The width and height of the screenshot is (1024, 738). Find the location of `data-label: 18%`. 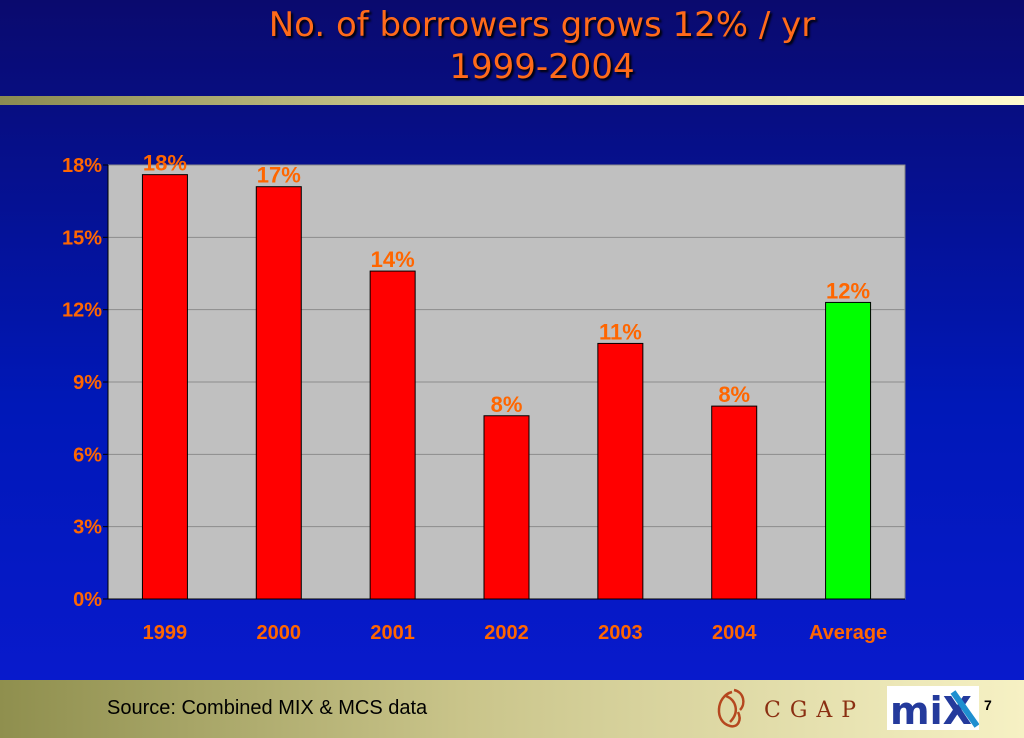

data-label: 18% is located at coordinates (165, 163).